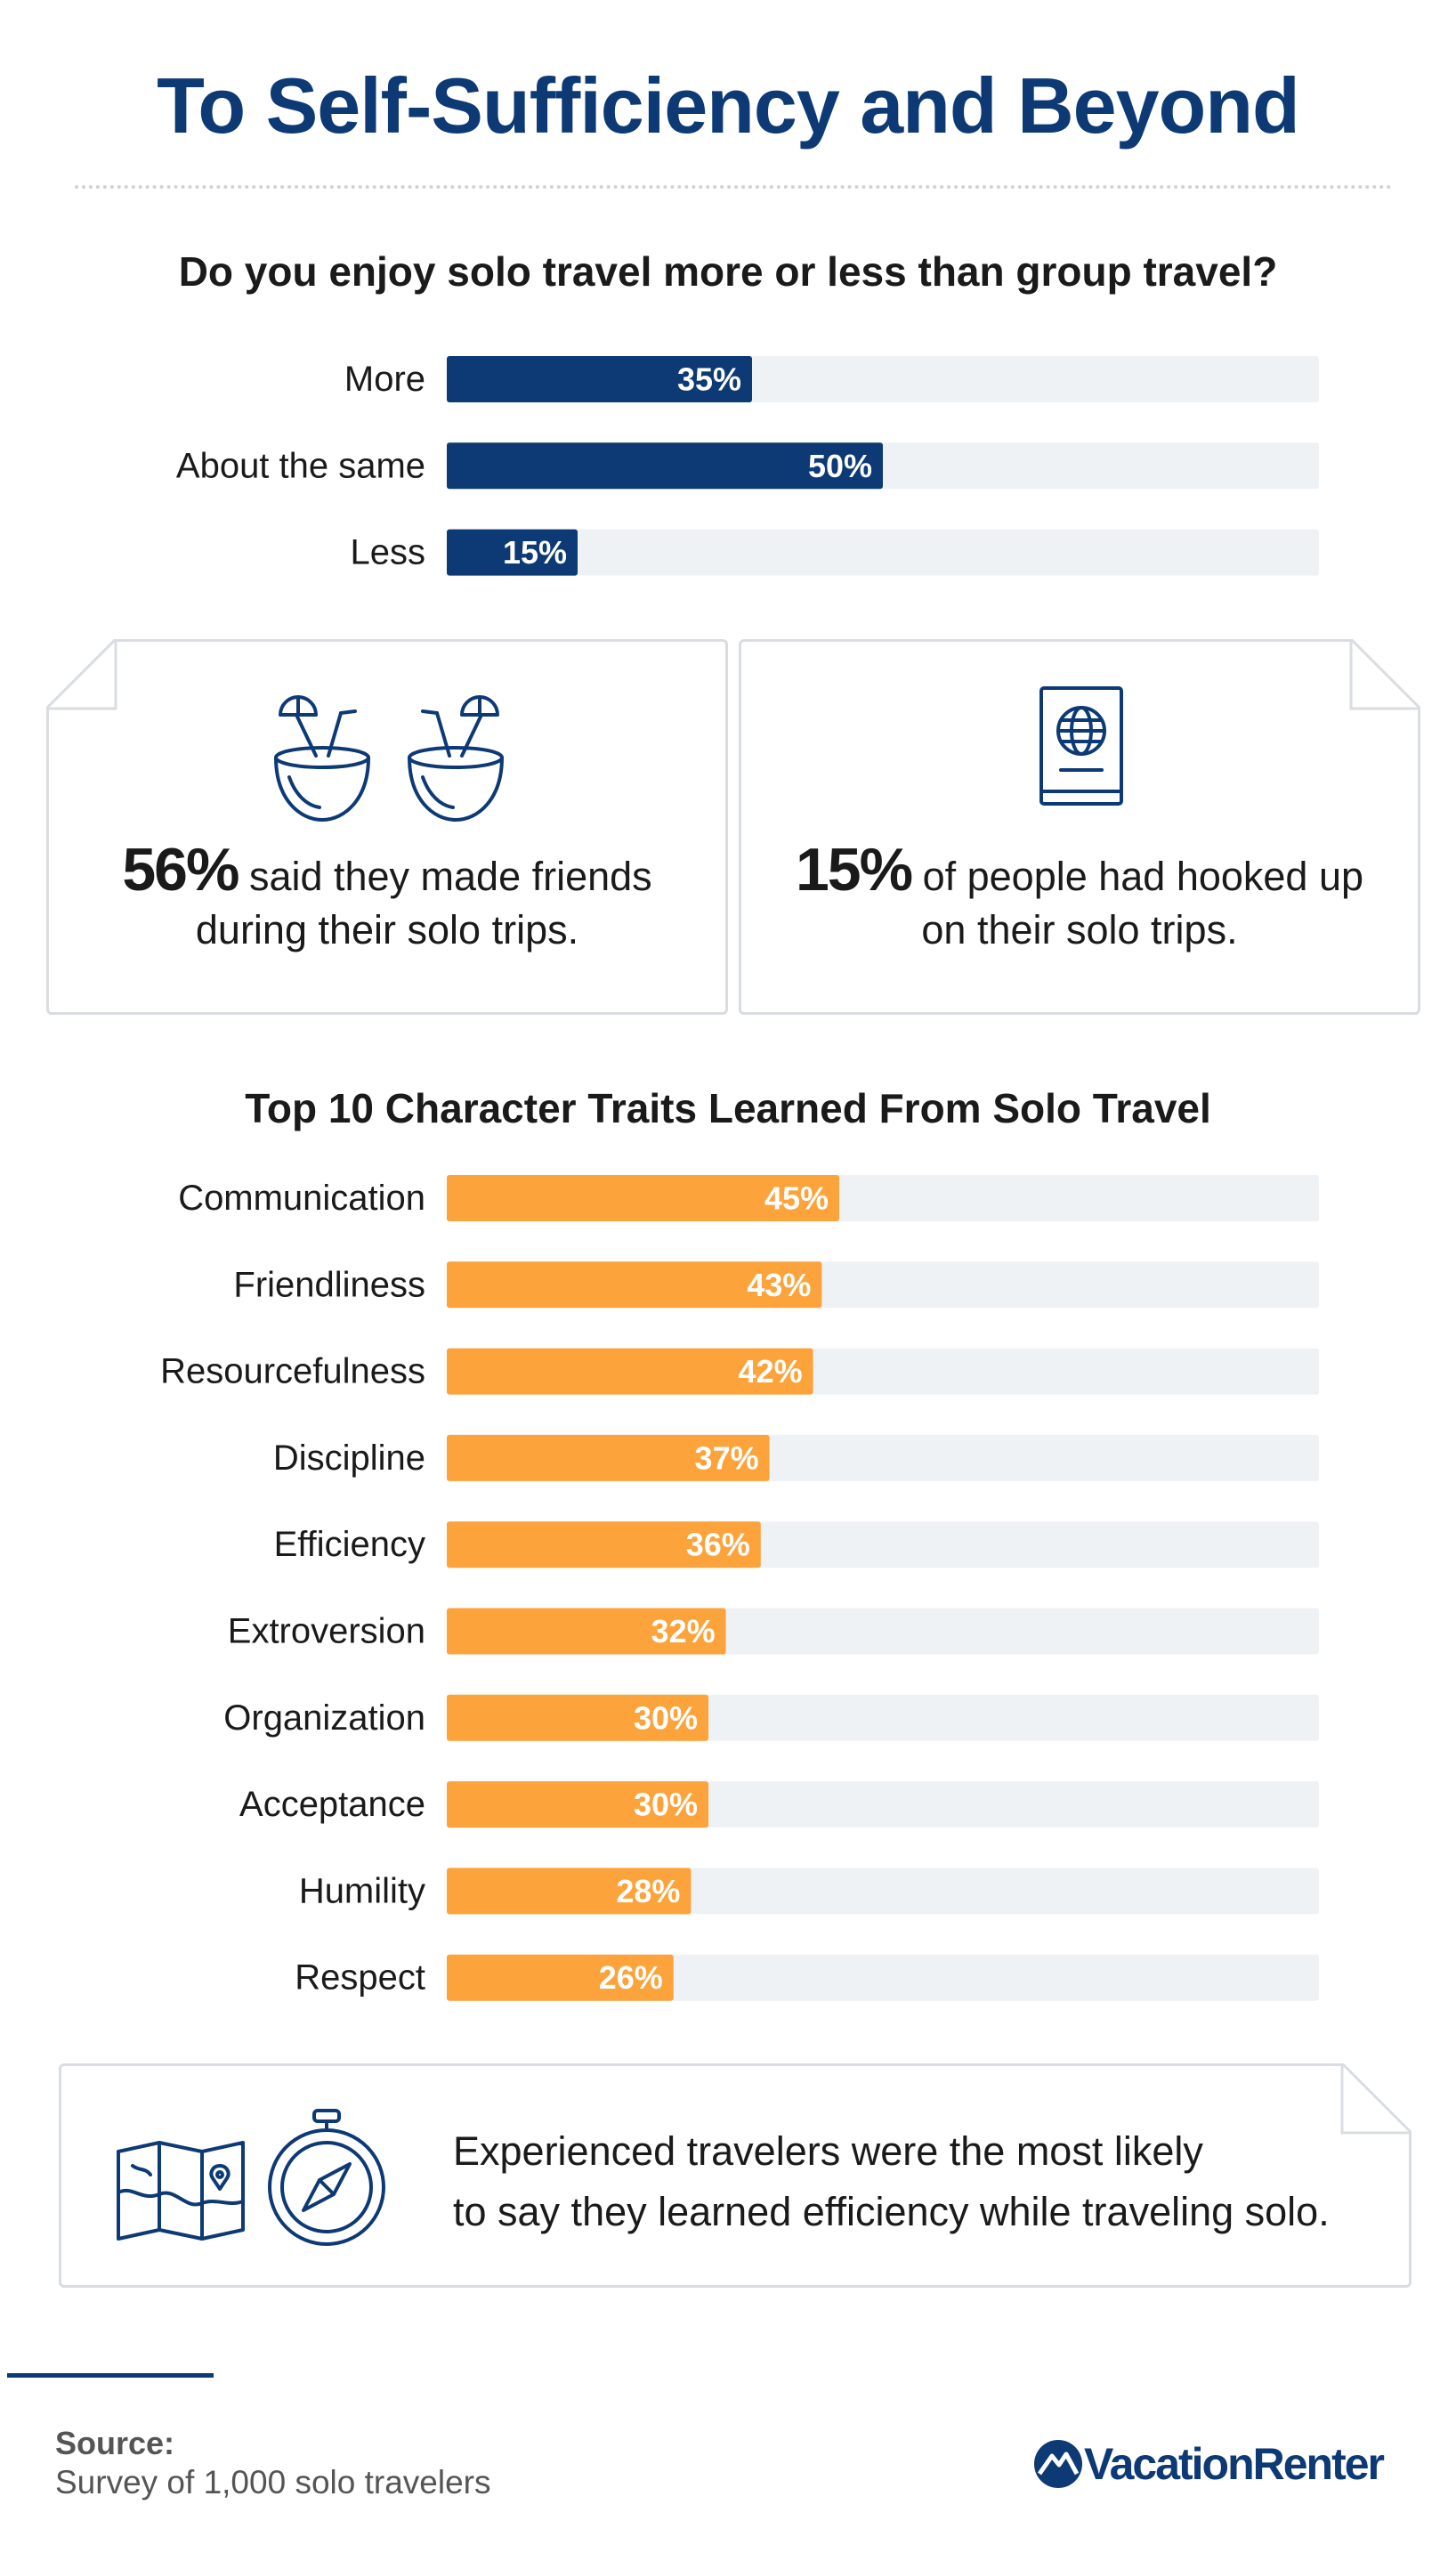 This screenshot has height=2553, width=1456. I want to click on category-label: Friendliness, so click(329, 1284).